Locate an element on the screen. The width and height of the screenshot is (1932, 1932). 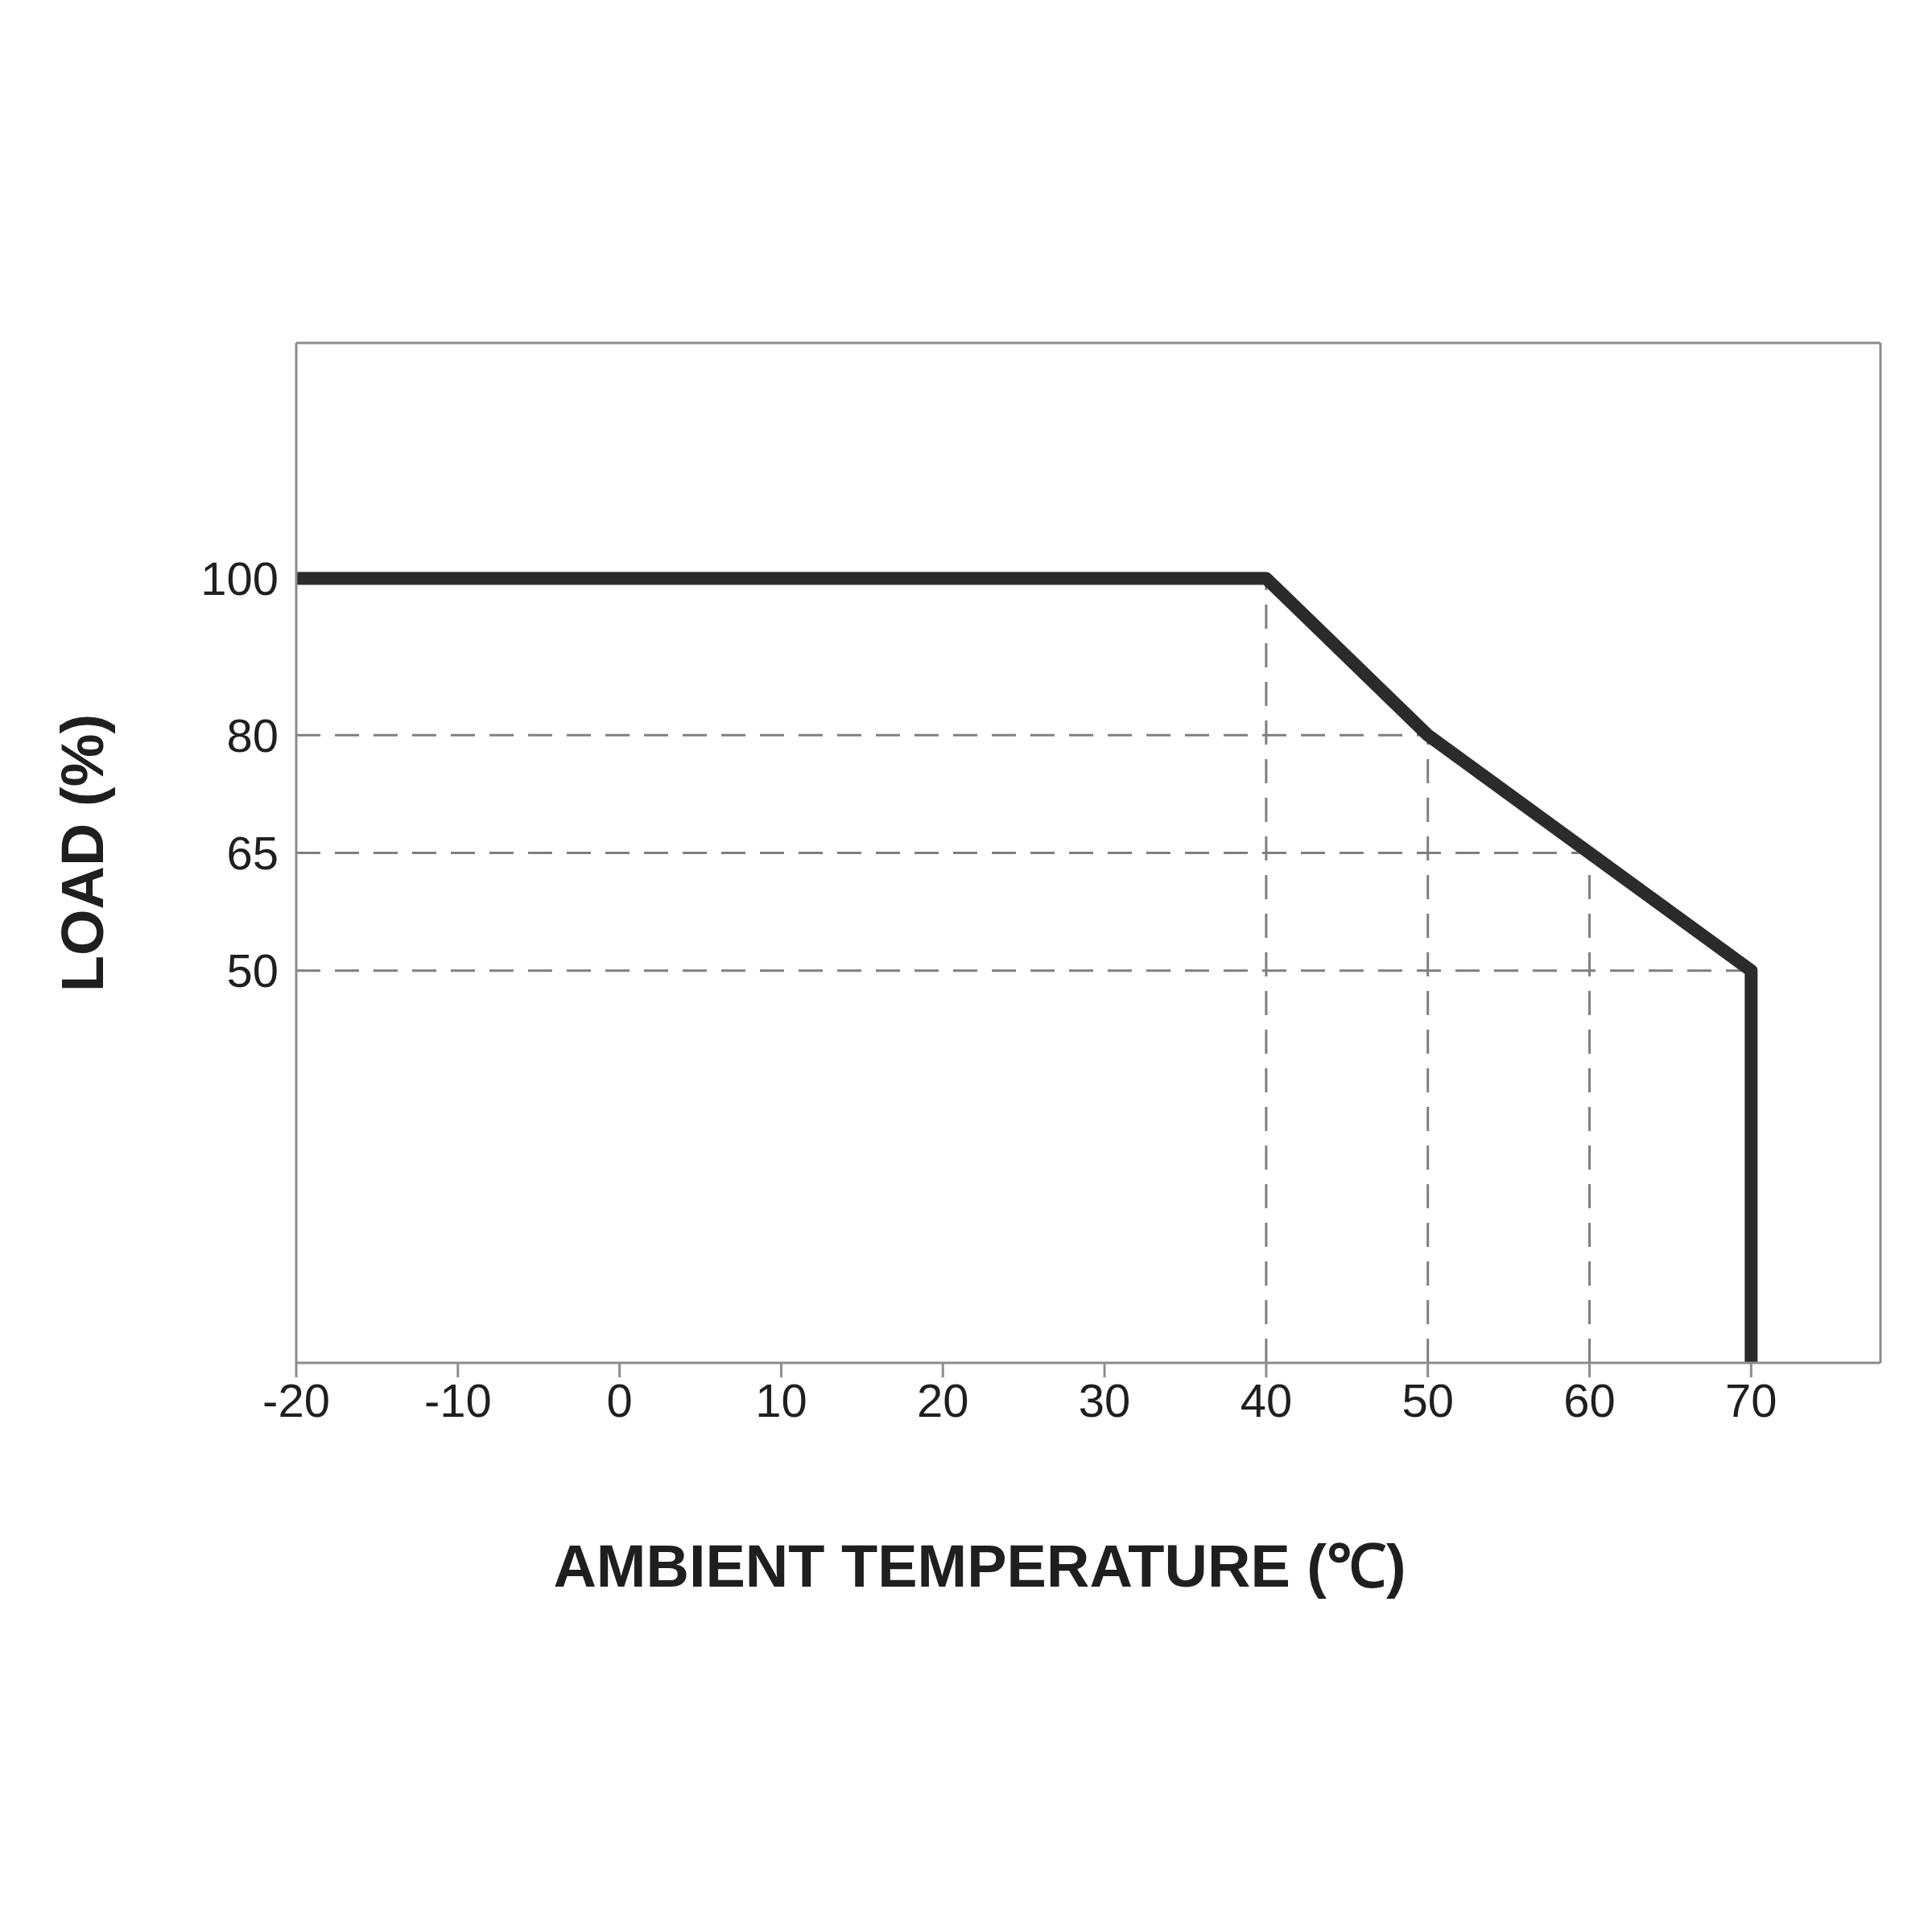
x-axis-title: AMBIENT TEMPERATURE (℃) is located at coordinates (979, 1566).